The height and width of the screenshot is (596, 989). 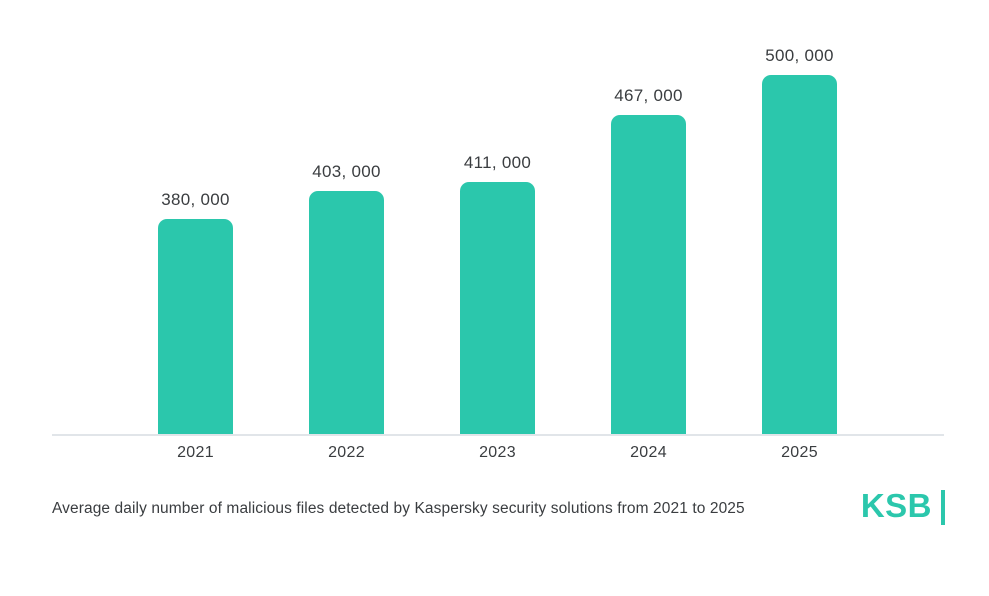 I want to click on x-axis-labels: 2021 2022 2023 2024 2025, so click(x=497, y=453).